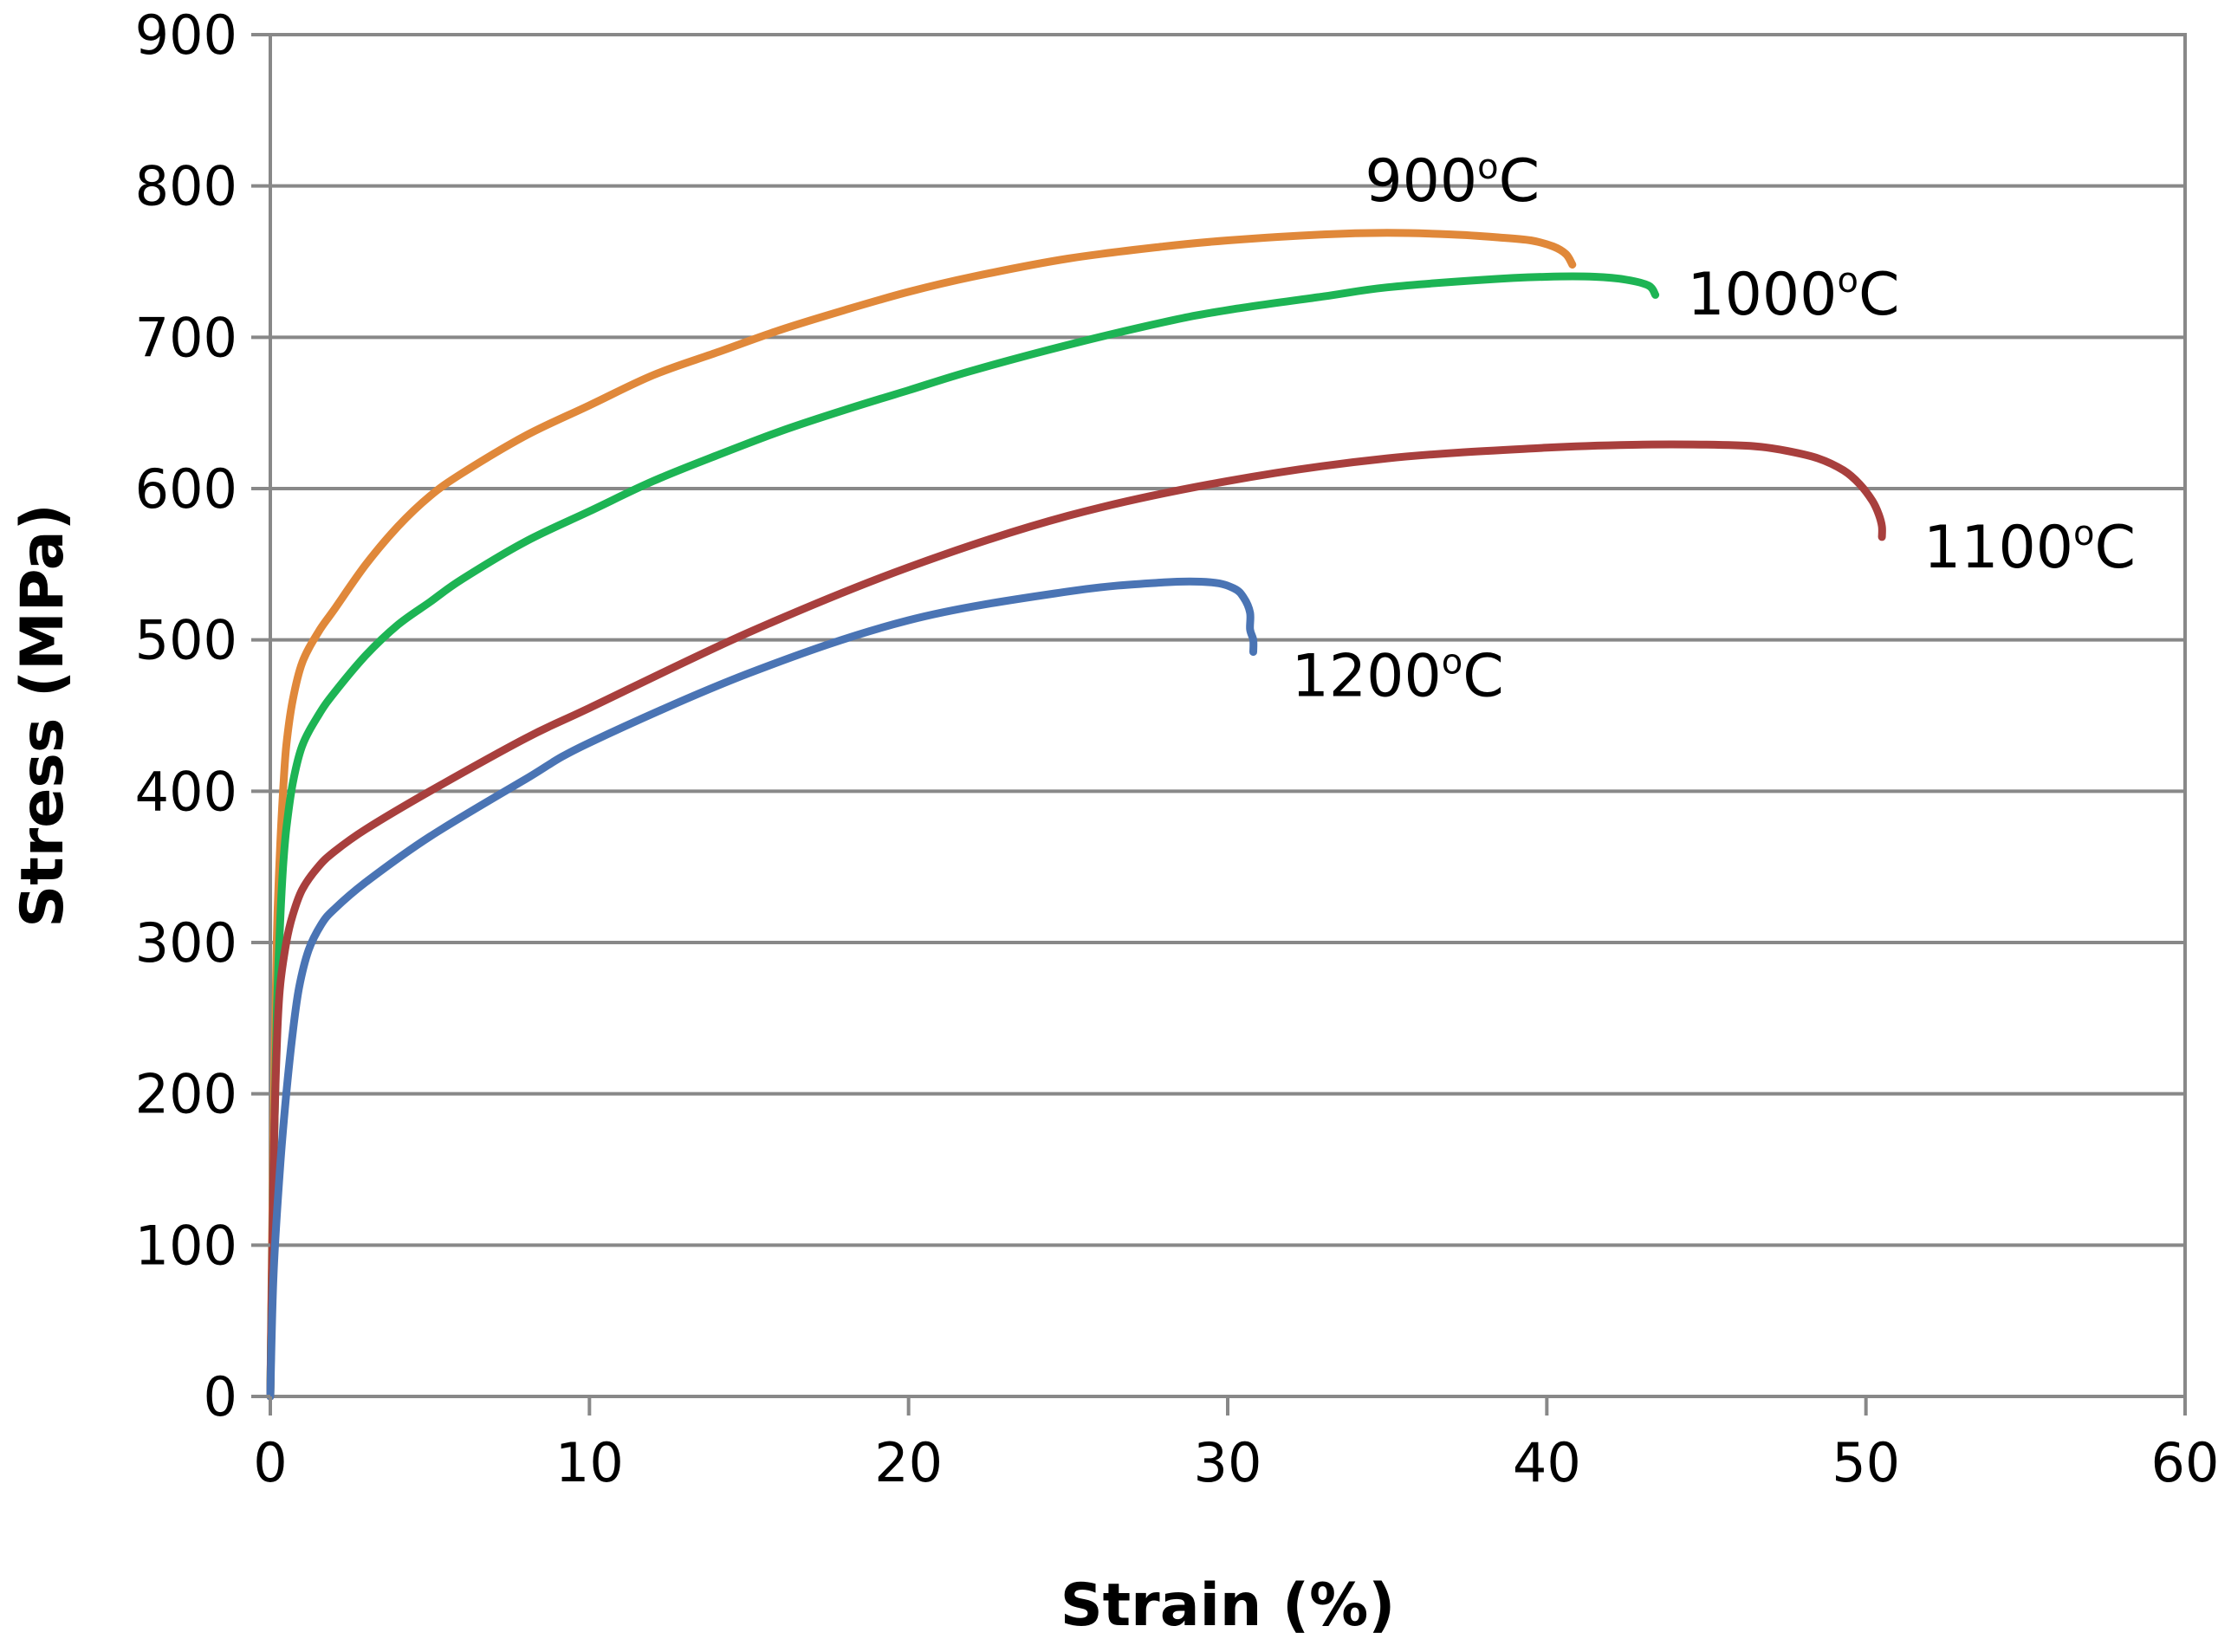 The height and width of the screenshot is (1652, 2231). Describe the element at coordinates (1398, 676) in the screenshot. I see `series-label-1200C: 1200oC` at that location.